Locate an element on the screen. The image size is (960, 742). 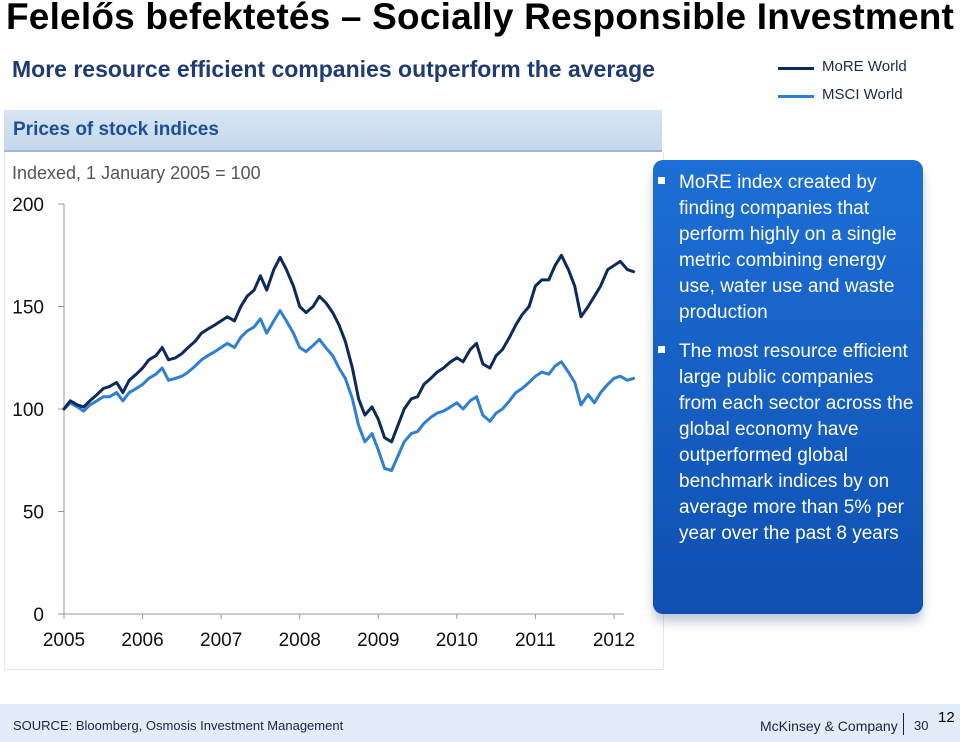
legend-item-msci-world: MSCI World is located at coordinates (868, 100).